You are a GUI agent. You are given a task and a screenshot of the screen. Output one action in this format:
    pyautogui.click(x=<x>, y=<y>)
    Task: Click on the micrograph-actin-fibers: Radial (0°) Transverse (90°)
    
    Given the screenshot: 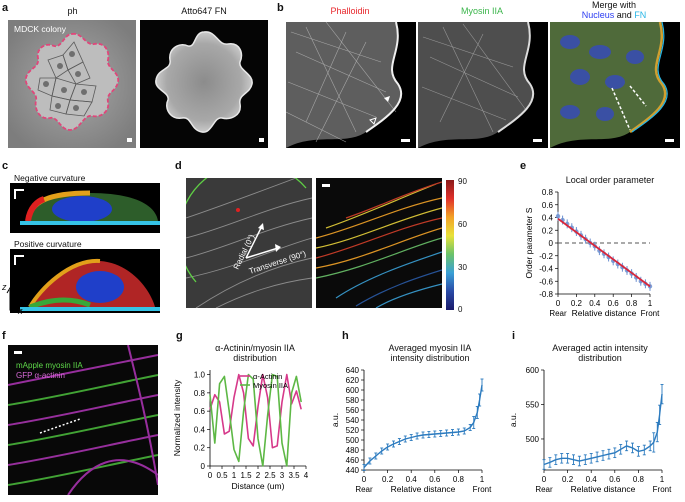 What is the action you would take?
    pyautogui.click(x=249, y=243)
    